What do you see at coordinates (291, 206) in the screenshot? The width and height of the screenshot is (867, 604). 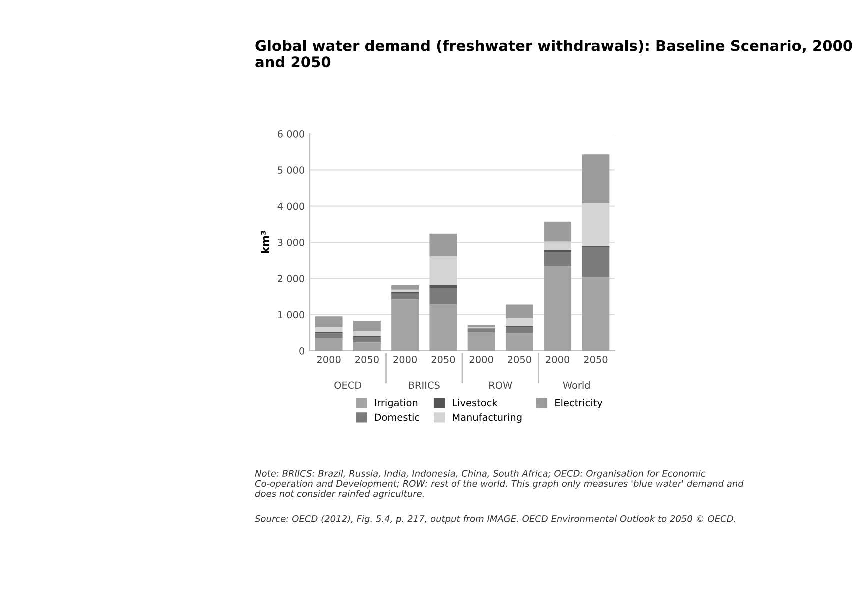 I see `y-tick-label: 4 000` at bounding box center [291, 206].